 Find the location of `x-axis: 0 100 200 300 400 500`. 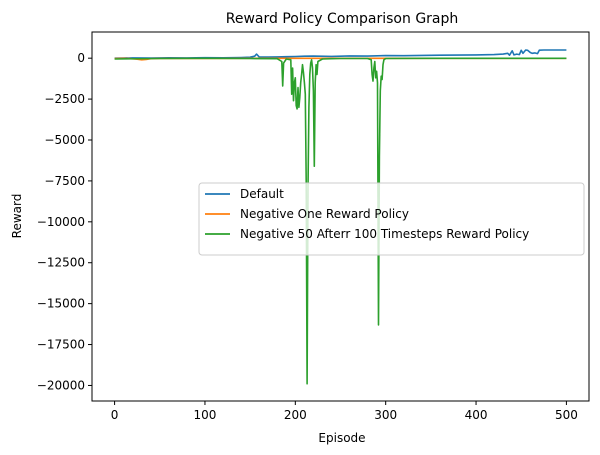

x-axis: 0 100 200 300 400 500 is located at coordinates (344, 411).